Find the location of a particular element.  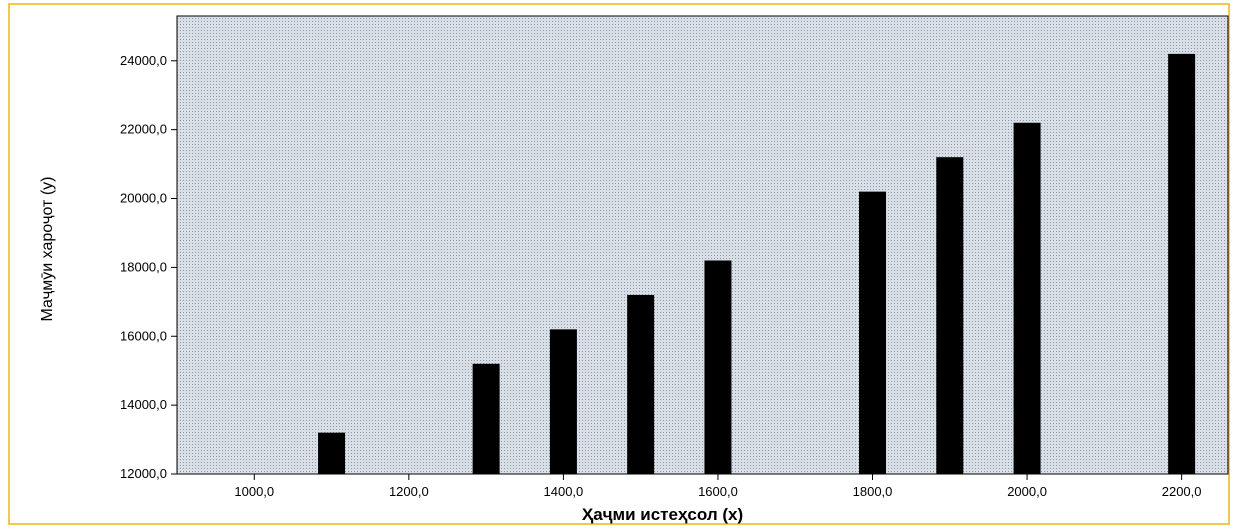

y-tick-label: 14000,0 is located at coordinates (143, 404).